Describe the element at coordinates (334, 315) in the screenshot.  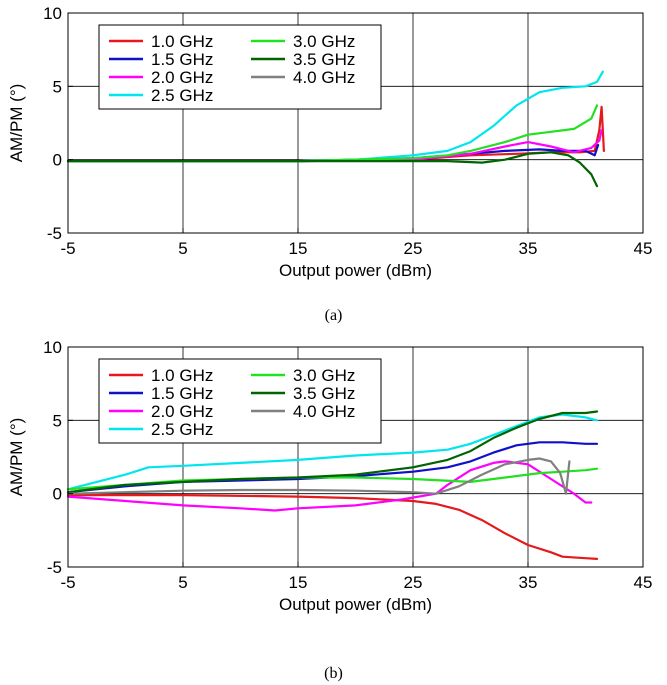
I see `figure-caption: (a)` at that location.